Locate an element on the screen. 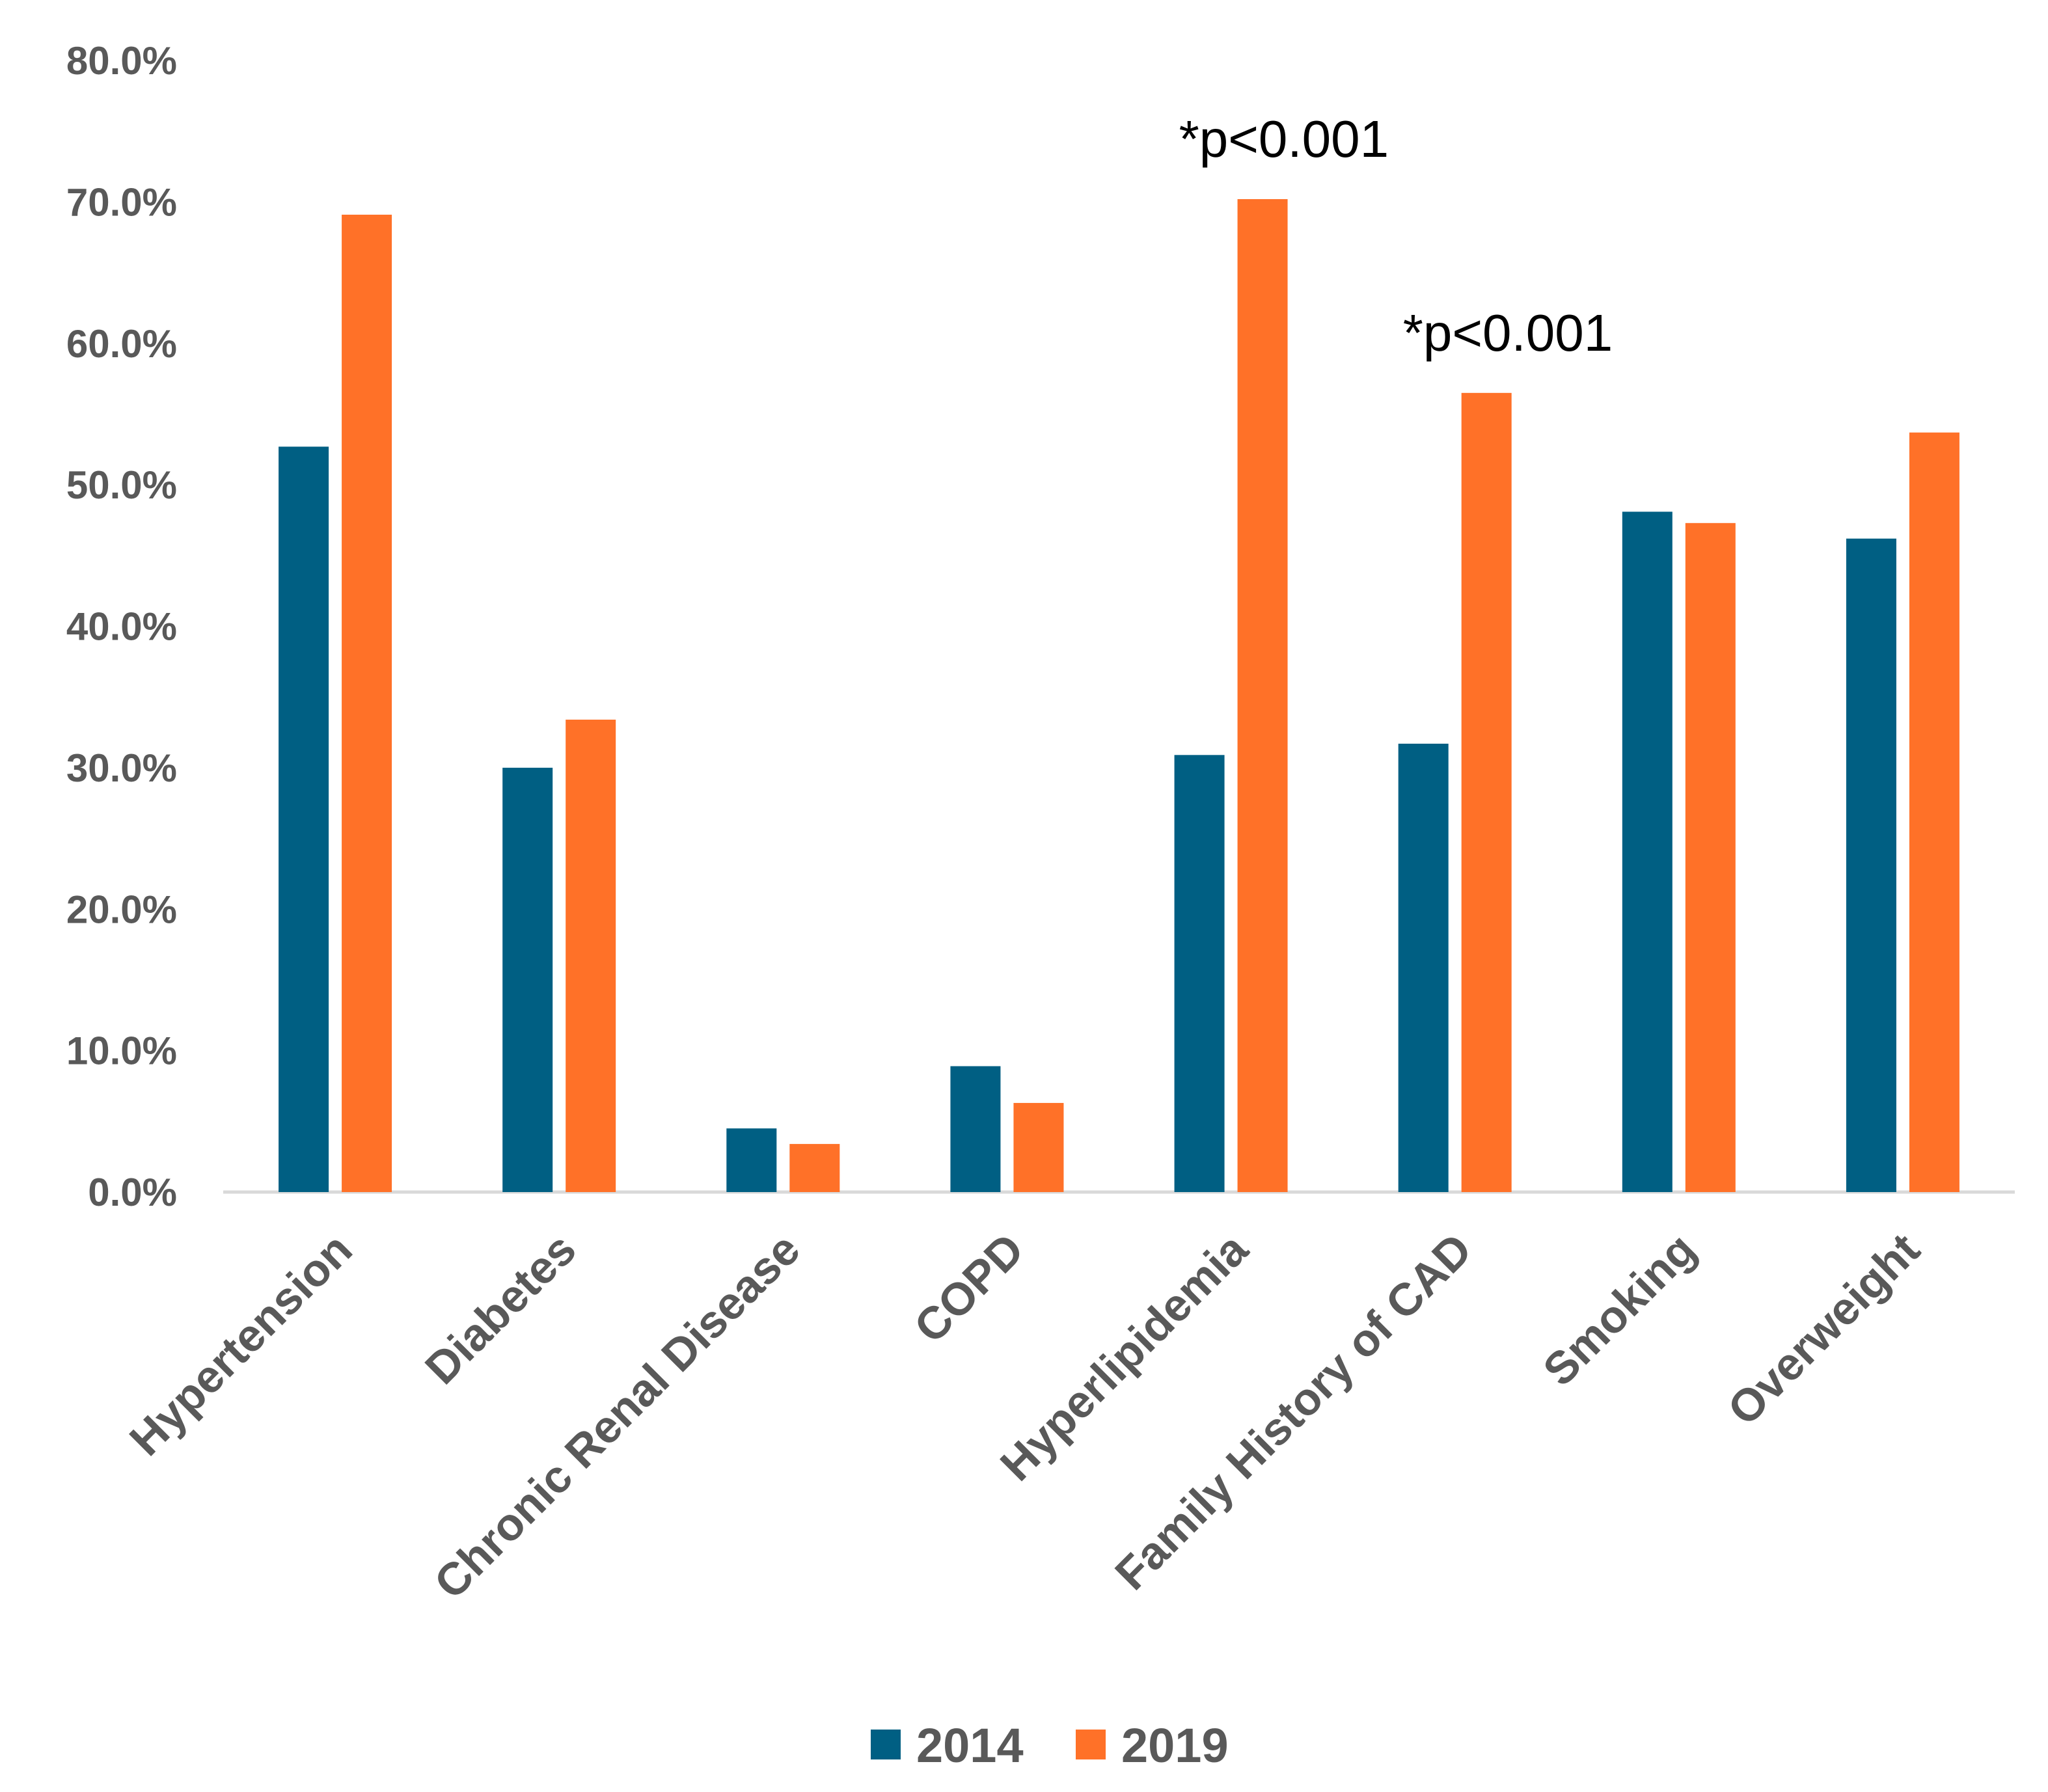 Image resolution: width=2048 pixels, height=1792 pixels. x-category-label: Family History of CAD is located at coordinates (1294, 1411).